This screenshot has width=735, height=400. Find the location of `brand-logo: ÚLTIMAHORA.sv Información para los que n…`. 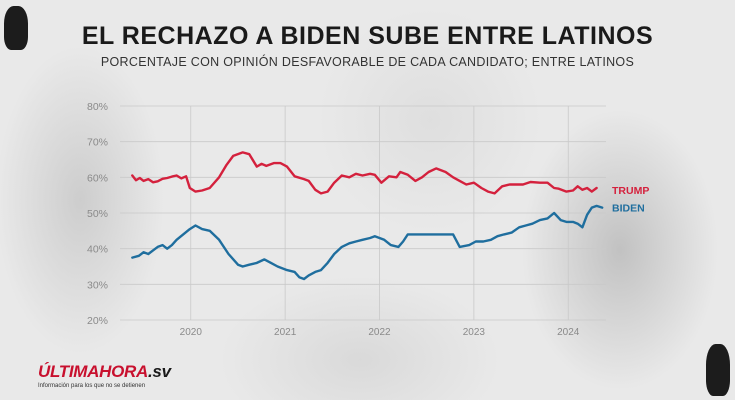

brand-logo: ÚLTIMAHORA.sv Información para los que n… is located at coordinates (104, 375).